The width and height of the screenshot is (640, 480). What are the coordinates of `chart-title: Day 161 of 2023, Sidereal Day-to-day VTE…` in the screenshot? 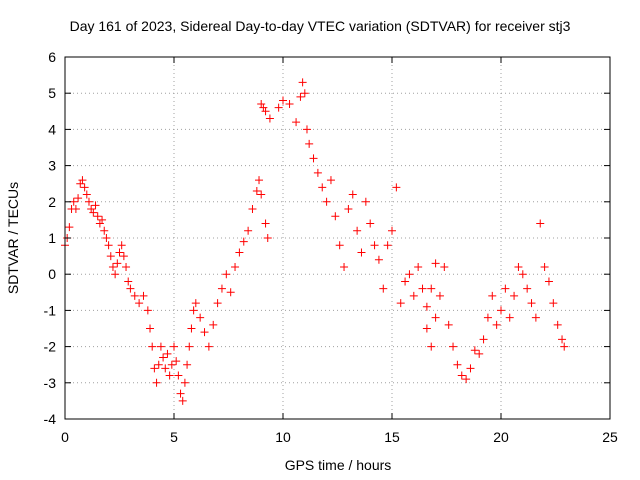 It's located at (320, 26).